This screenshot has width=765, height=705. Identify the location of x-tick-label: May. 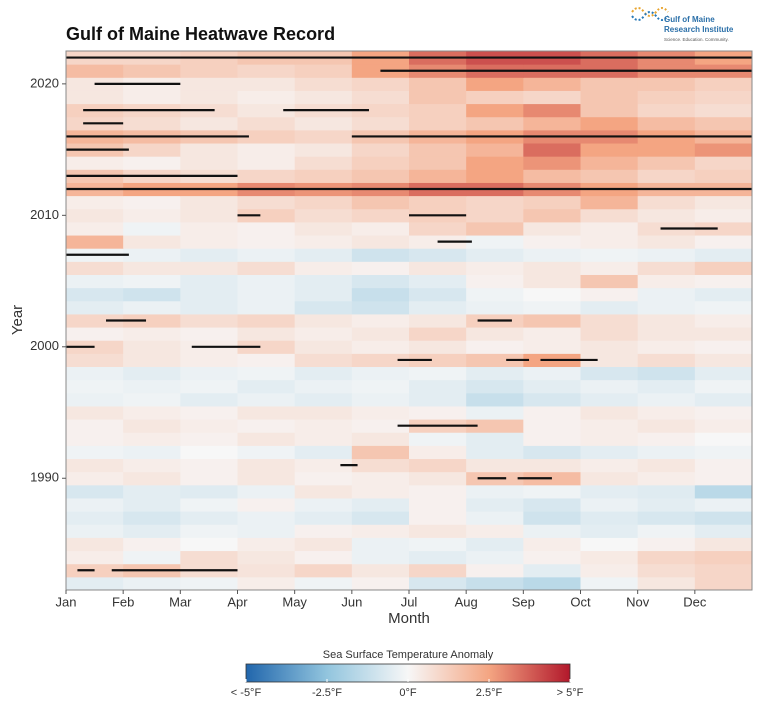
(294, 601).